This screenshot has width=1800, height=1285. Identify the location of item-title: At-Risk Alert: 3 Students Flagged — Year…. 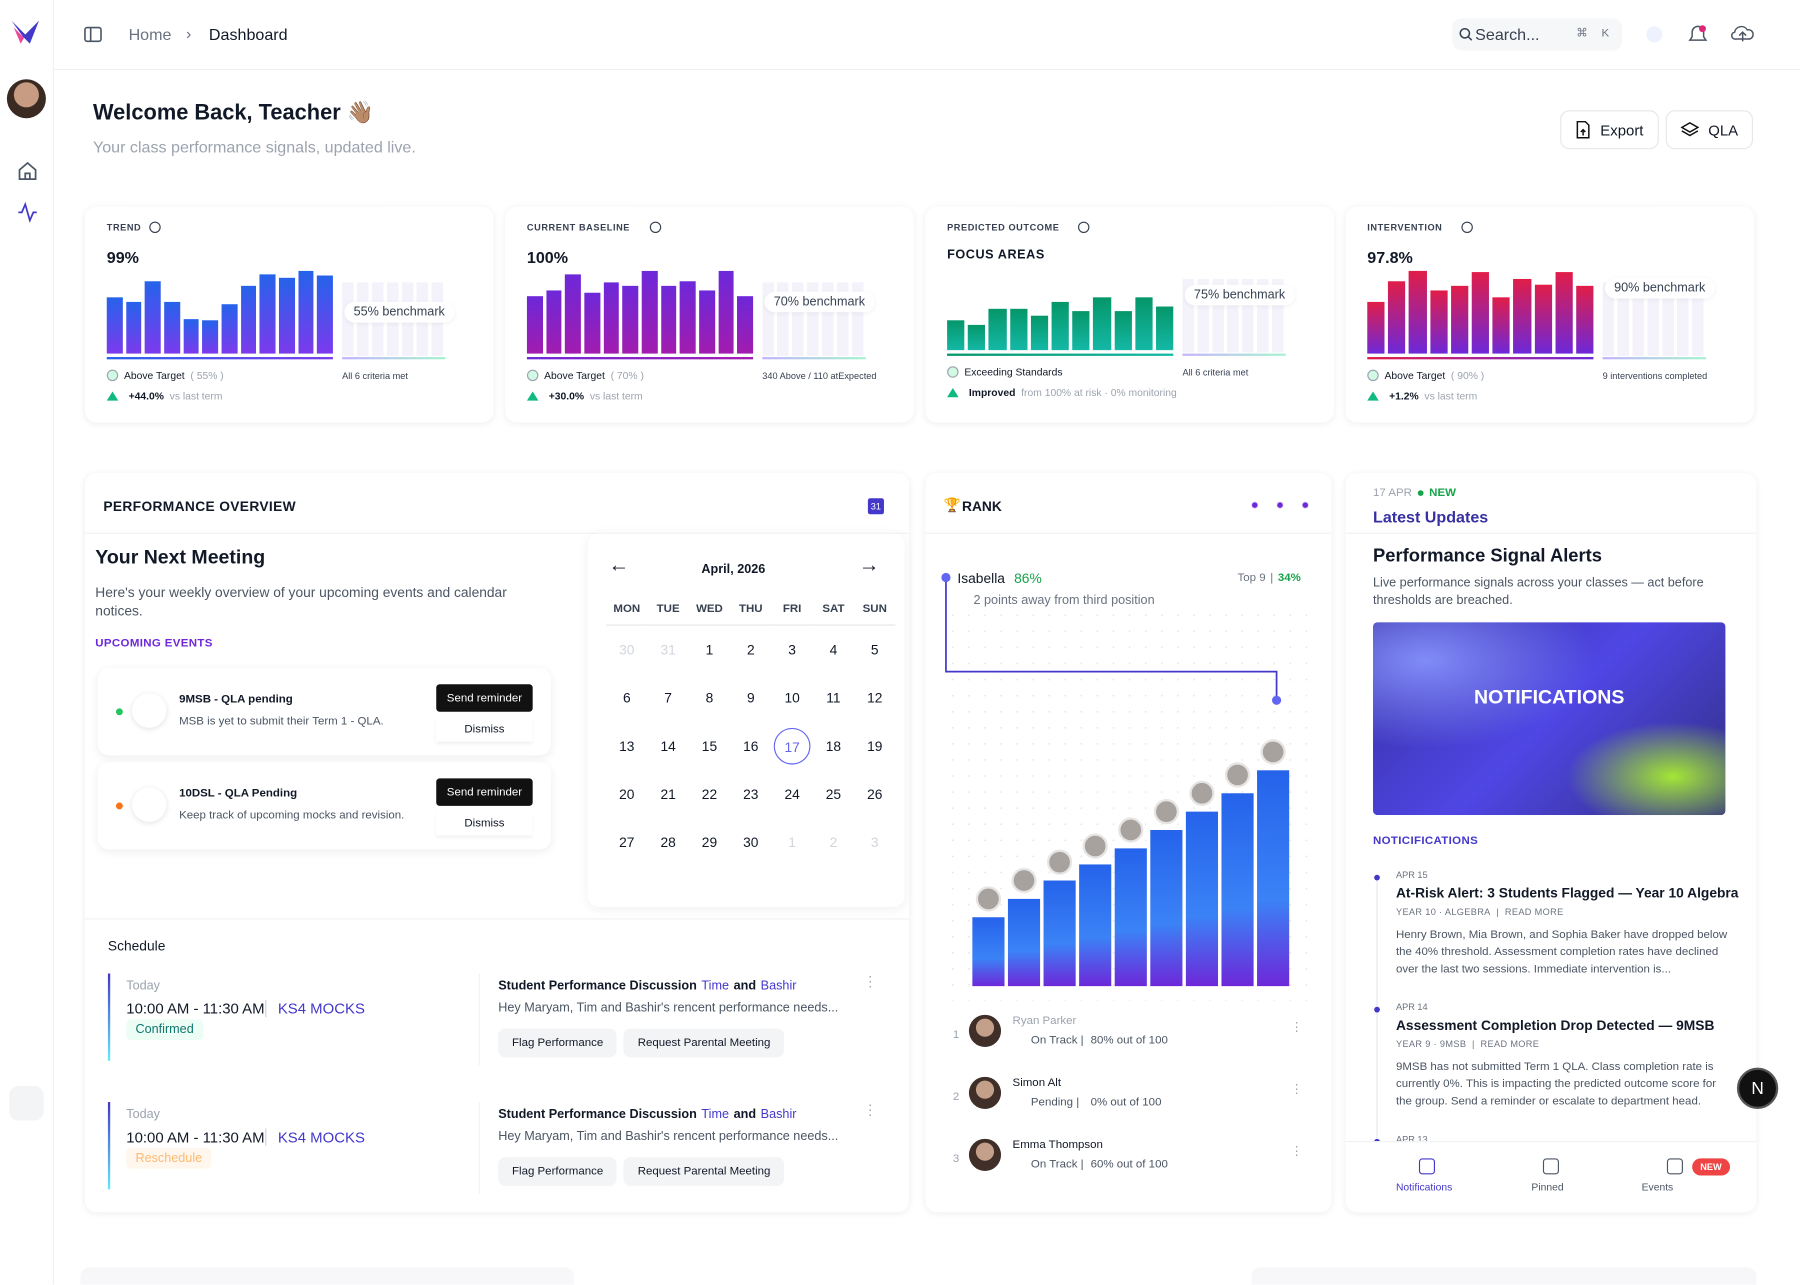
(1567, 893).